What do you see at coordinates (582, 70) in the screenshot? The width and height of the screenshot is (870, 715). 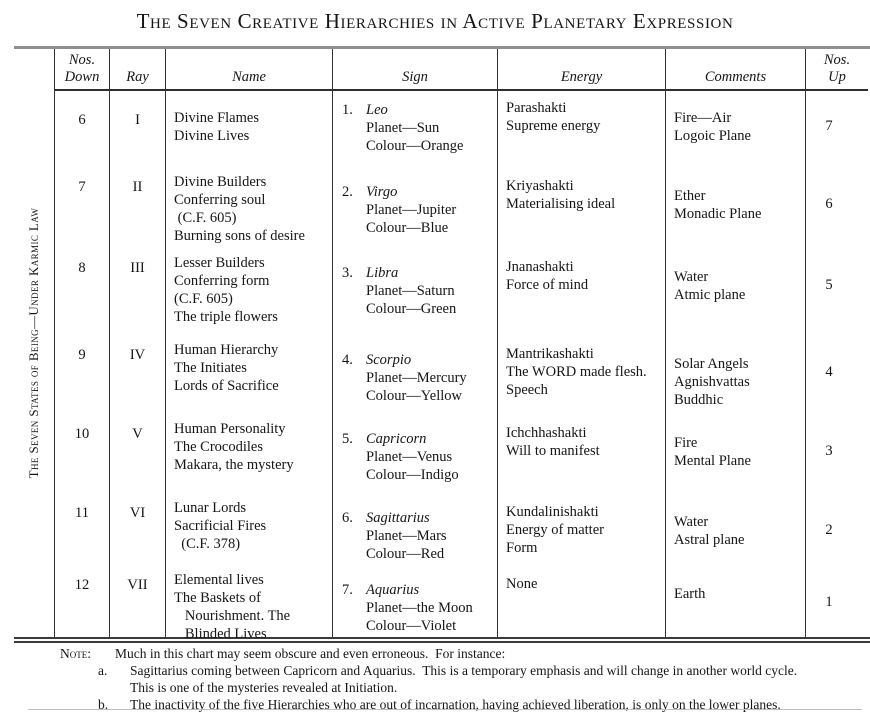 I see `col-header-energy: Energy` at bounding box center [582, 70].